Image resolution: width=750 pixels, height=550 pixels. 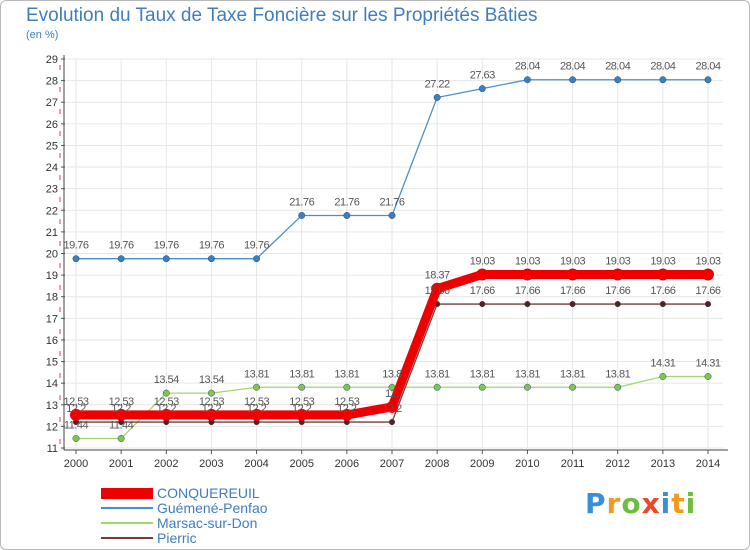 I want to click on data-point-marsac-sur-don-2004, so click(x=257, y=387).